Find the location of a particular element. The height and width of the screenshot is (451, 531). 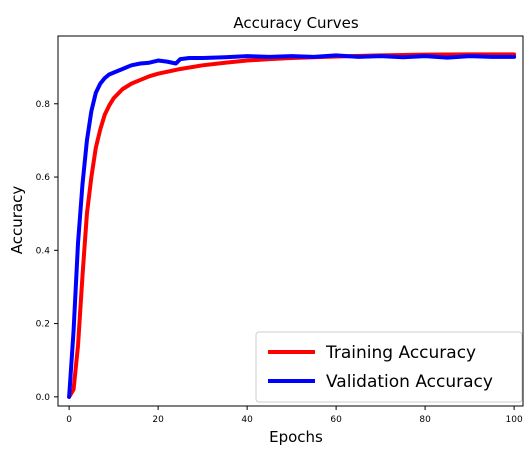

y-tick-label: 0.6 is located at coordinates (43, 178).